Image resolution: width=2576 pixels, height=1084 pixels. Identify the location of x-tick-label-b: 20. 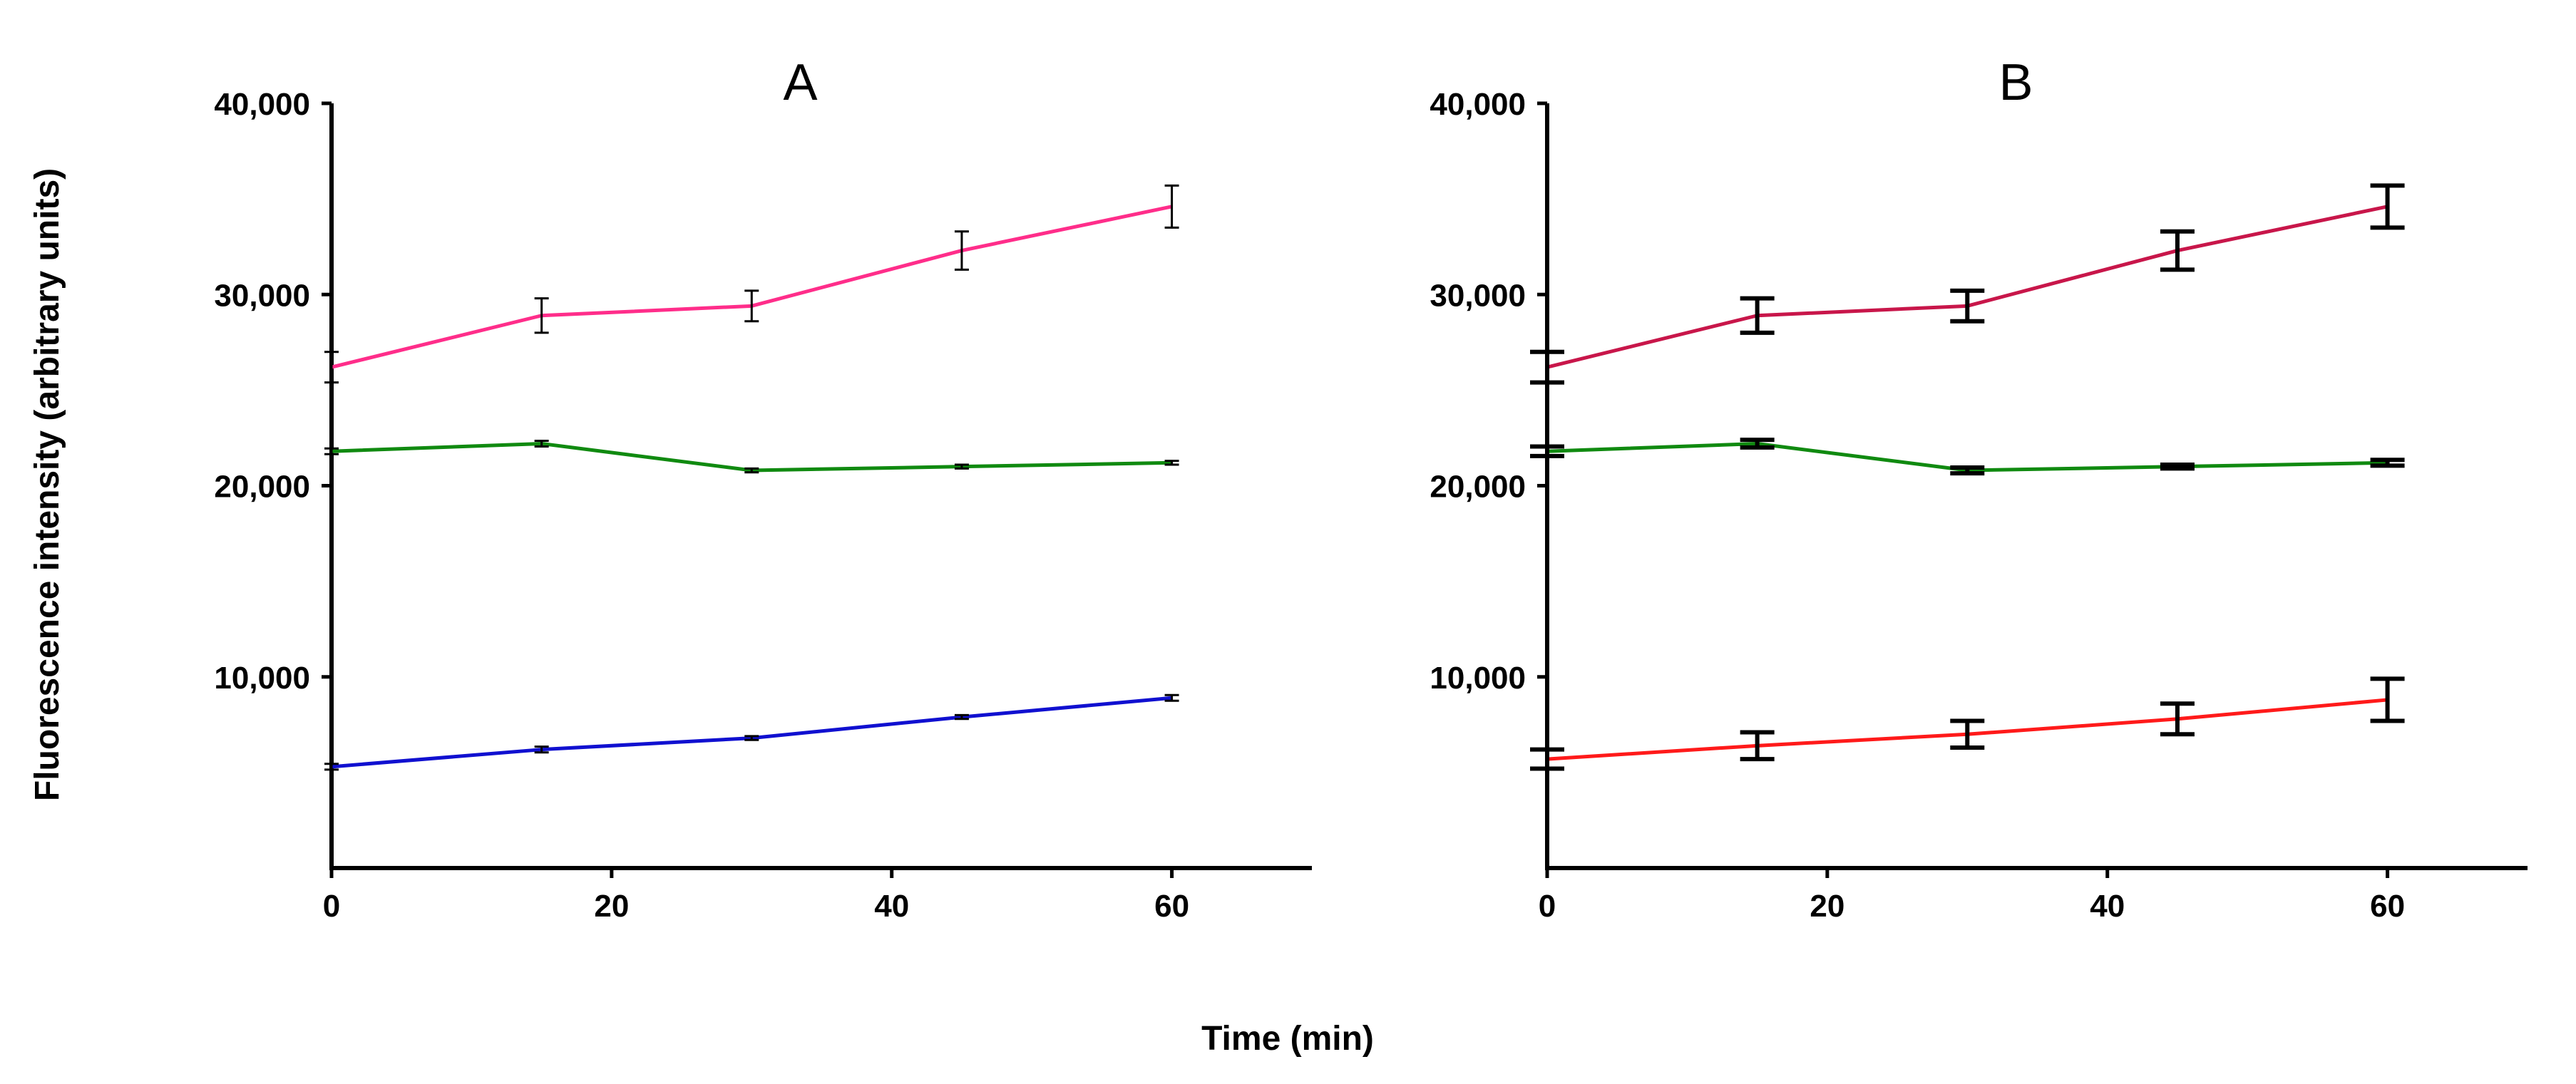
(1827, 906).